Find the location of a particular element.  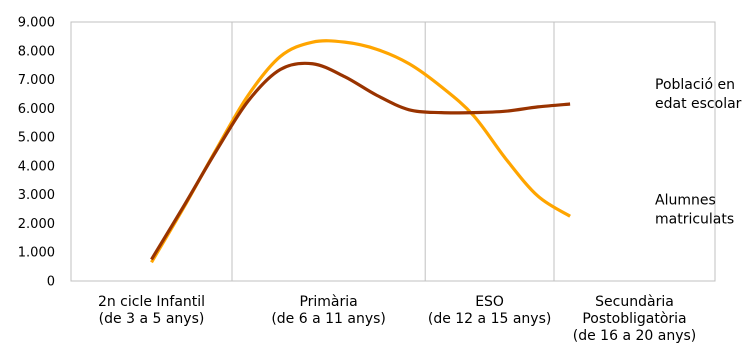

series-label: Població en edat escolar is located at coordinates (698, 94).